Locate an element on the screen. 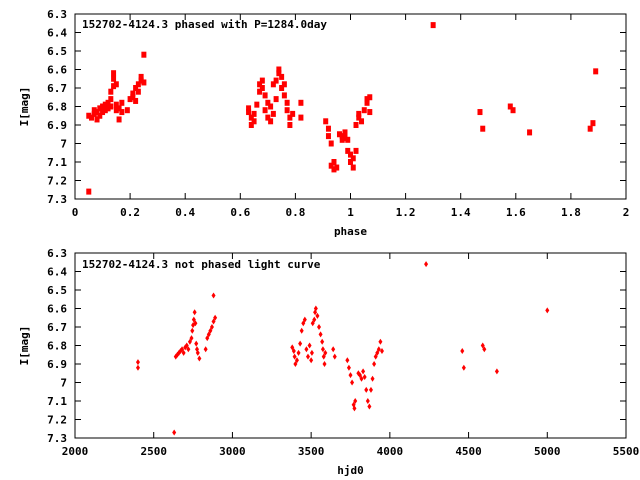  x-tick-label: 2 is located at coordinates (626, 212).